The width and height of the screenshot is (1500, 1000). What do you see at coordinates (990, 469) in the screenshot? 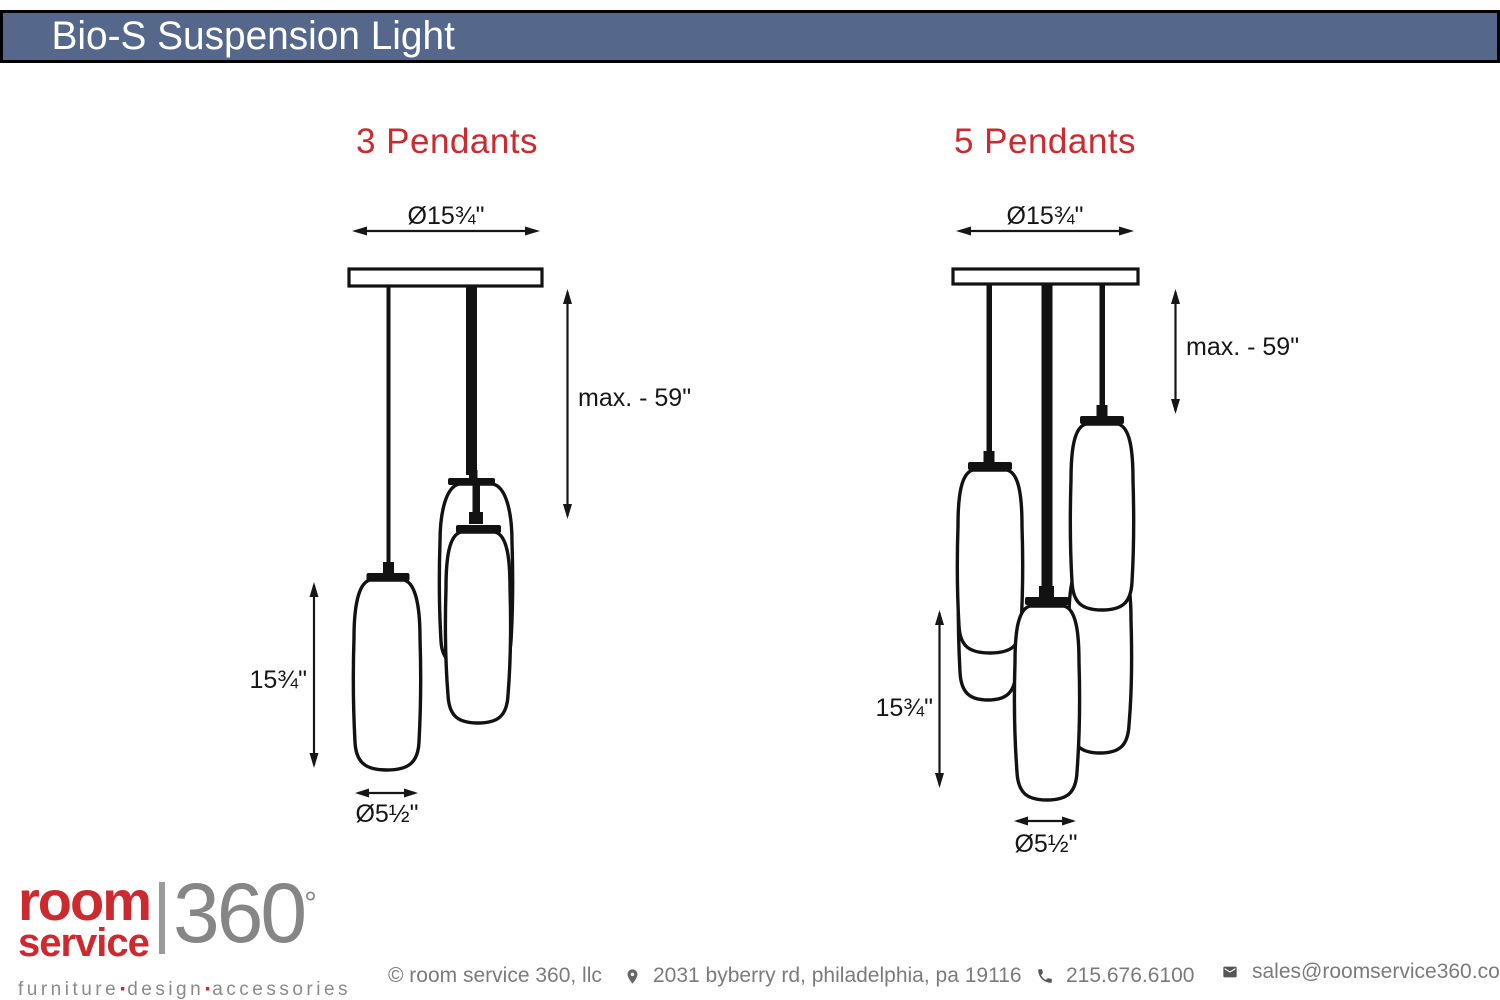
I see `pendant-left-front` at bounding box center [990, 469].